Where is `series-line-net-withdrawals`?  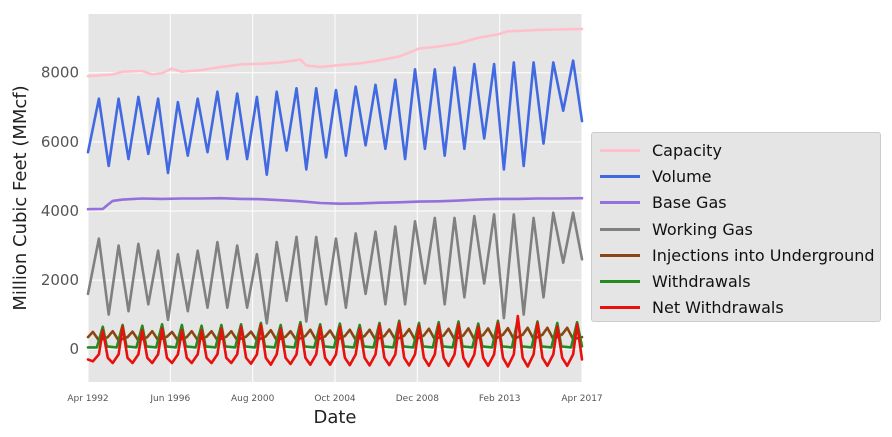 series-line-net-withdrawals is located at coordinates (335, 341).